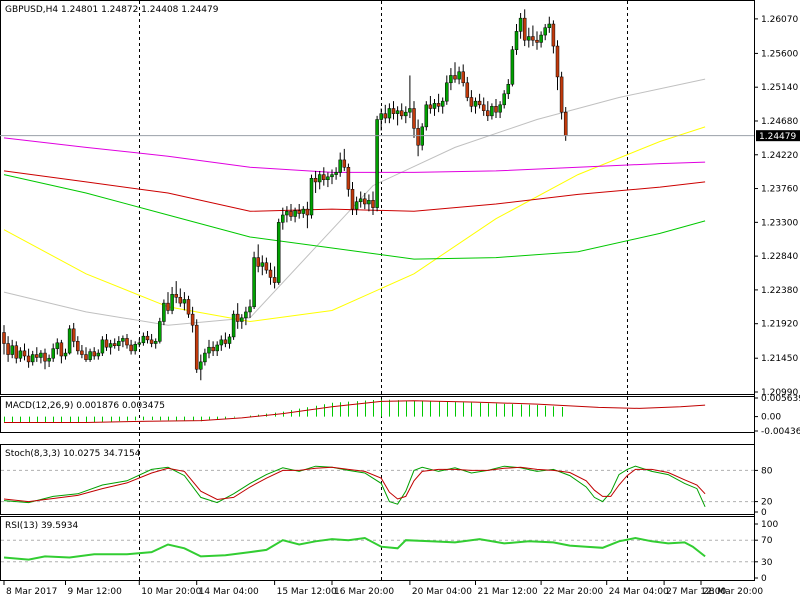 The width and height of the screenshot is (800, 600). Describe the element at coordinates (779, 393) in the screenshot. I see `price-tick-label-11: 1.20990` at that location.